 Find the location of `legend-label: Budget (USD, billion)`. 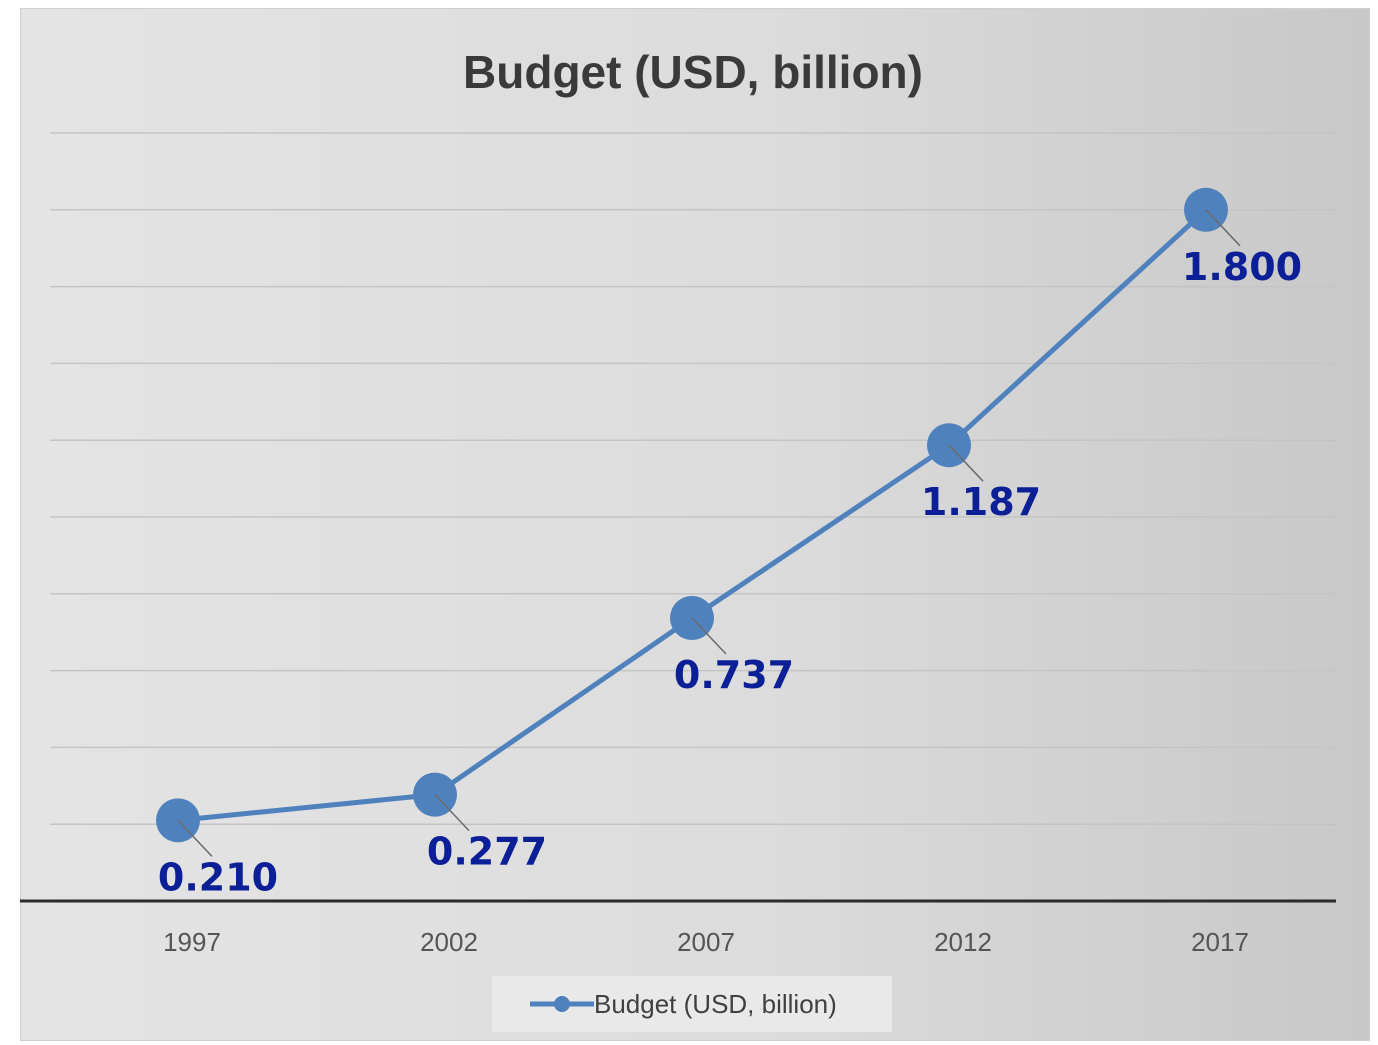

legend-label: Budget (USD, billion) is located at coordinates (715, 1004).